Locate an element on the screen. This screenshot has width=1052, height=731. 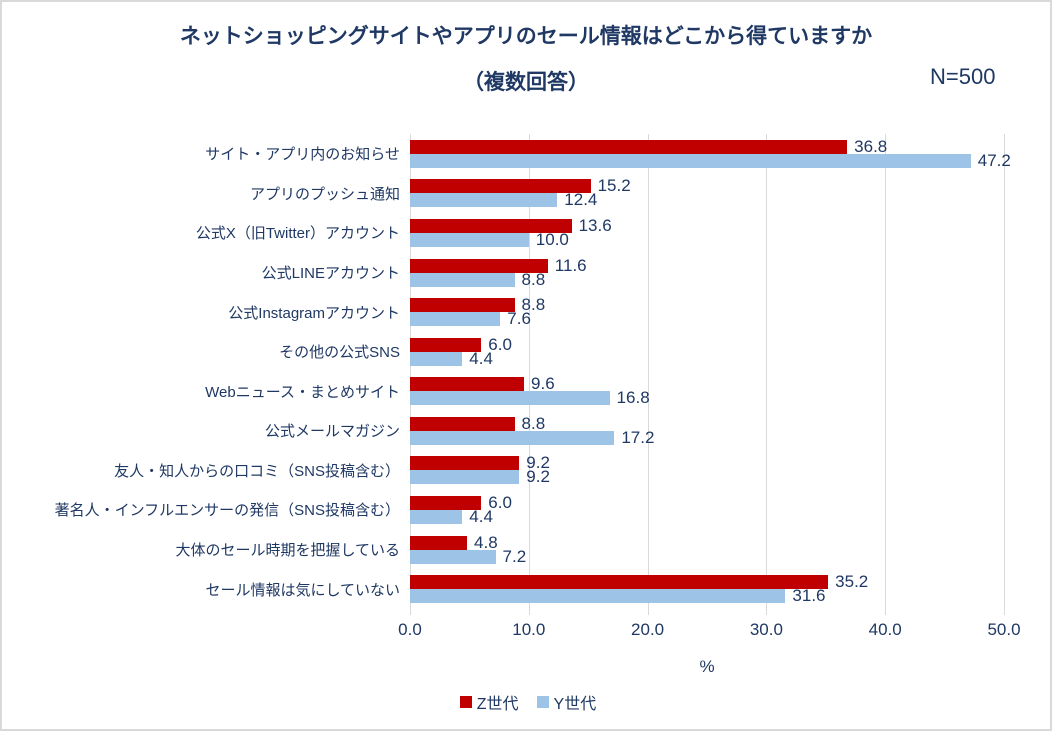
x-tick-label: 0.0 is located at coordinates (410, 629).